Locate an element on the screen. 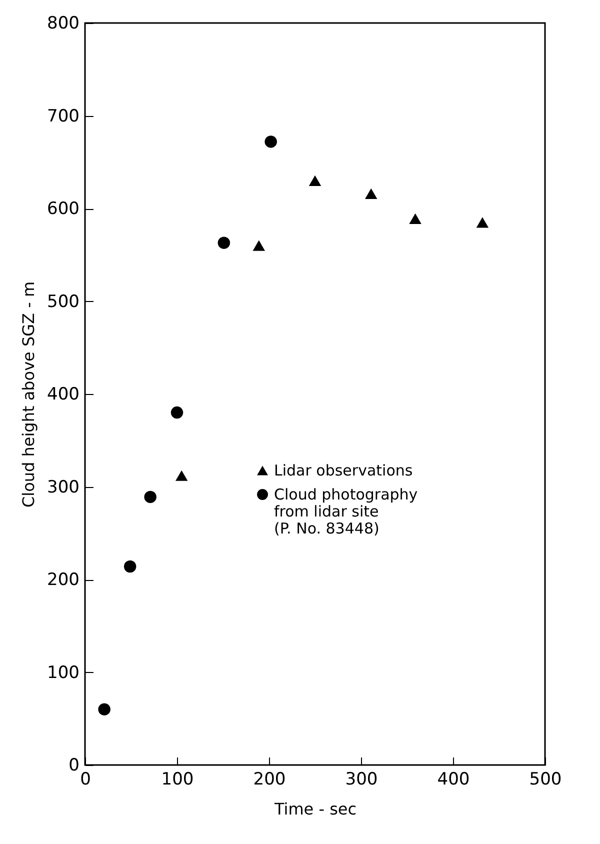  y-tick-label: 0 is located at coordinates (74, 766).